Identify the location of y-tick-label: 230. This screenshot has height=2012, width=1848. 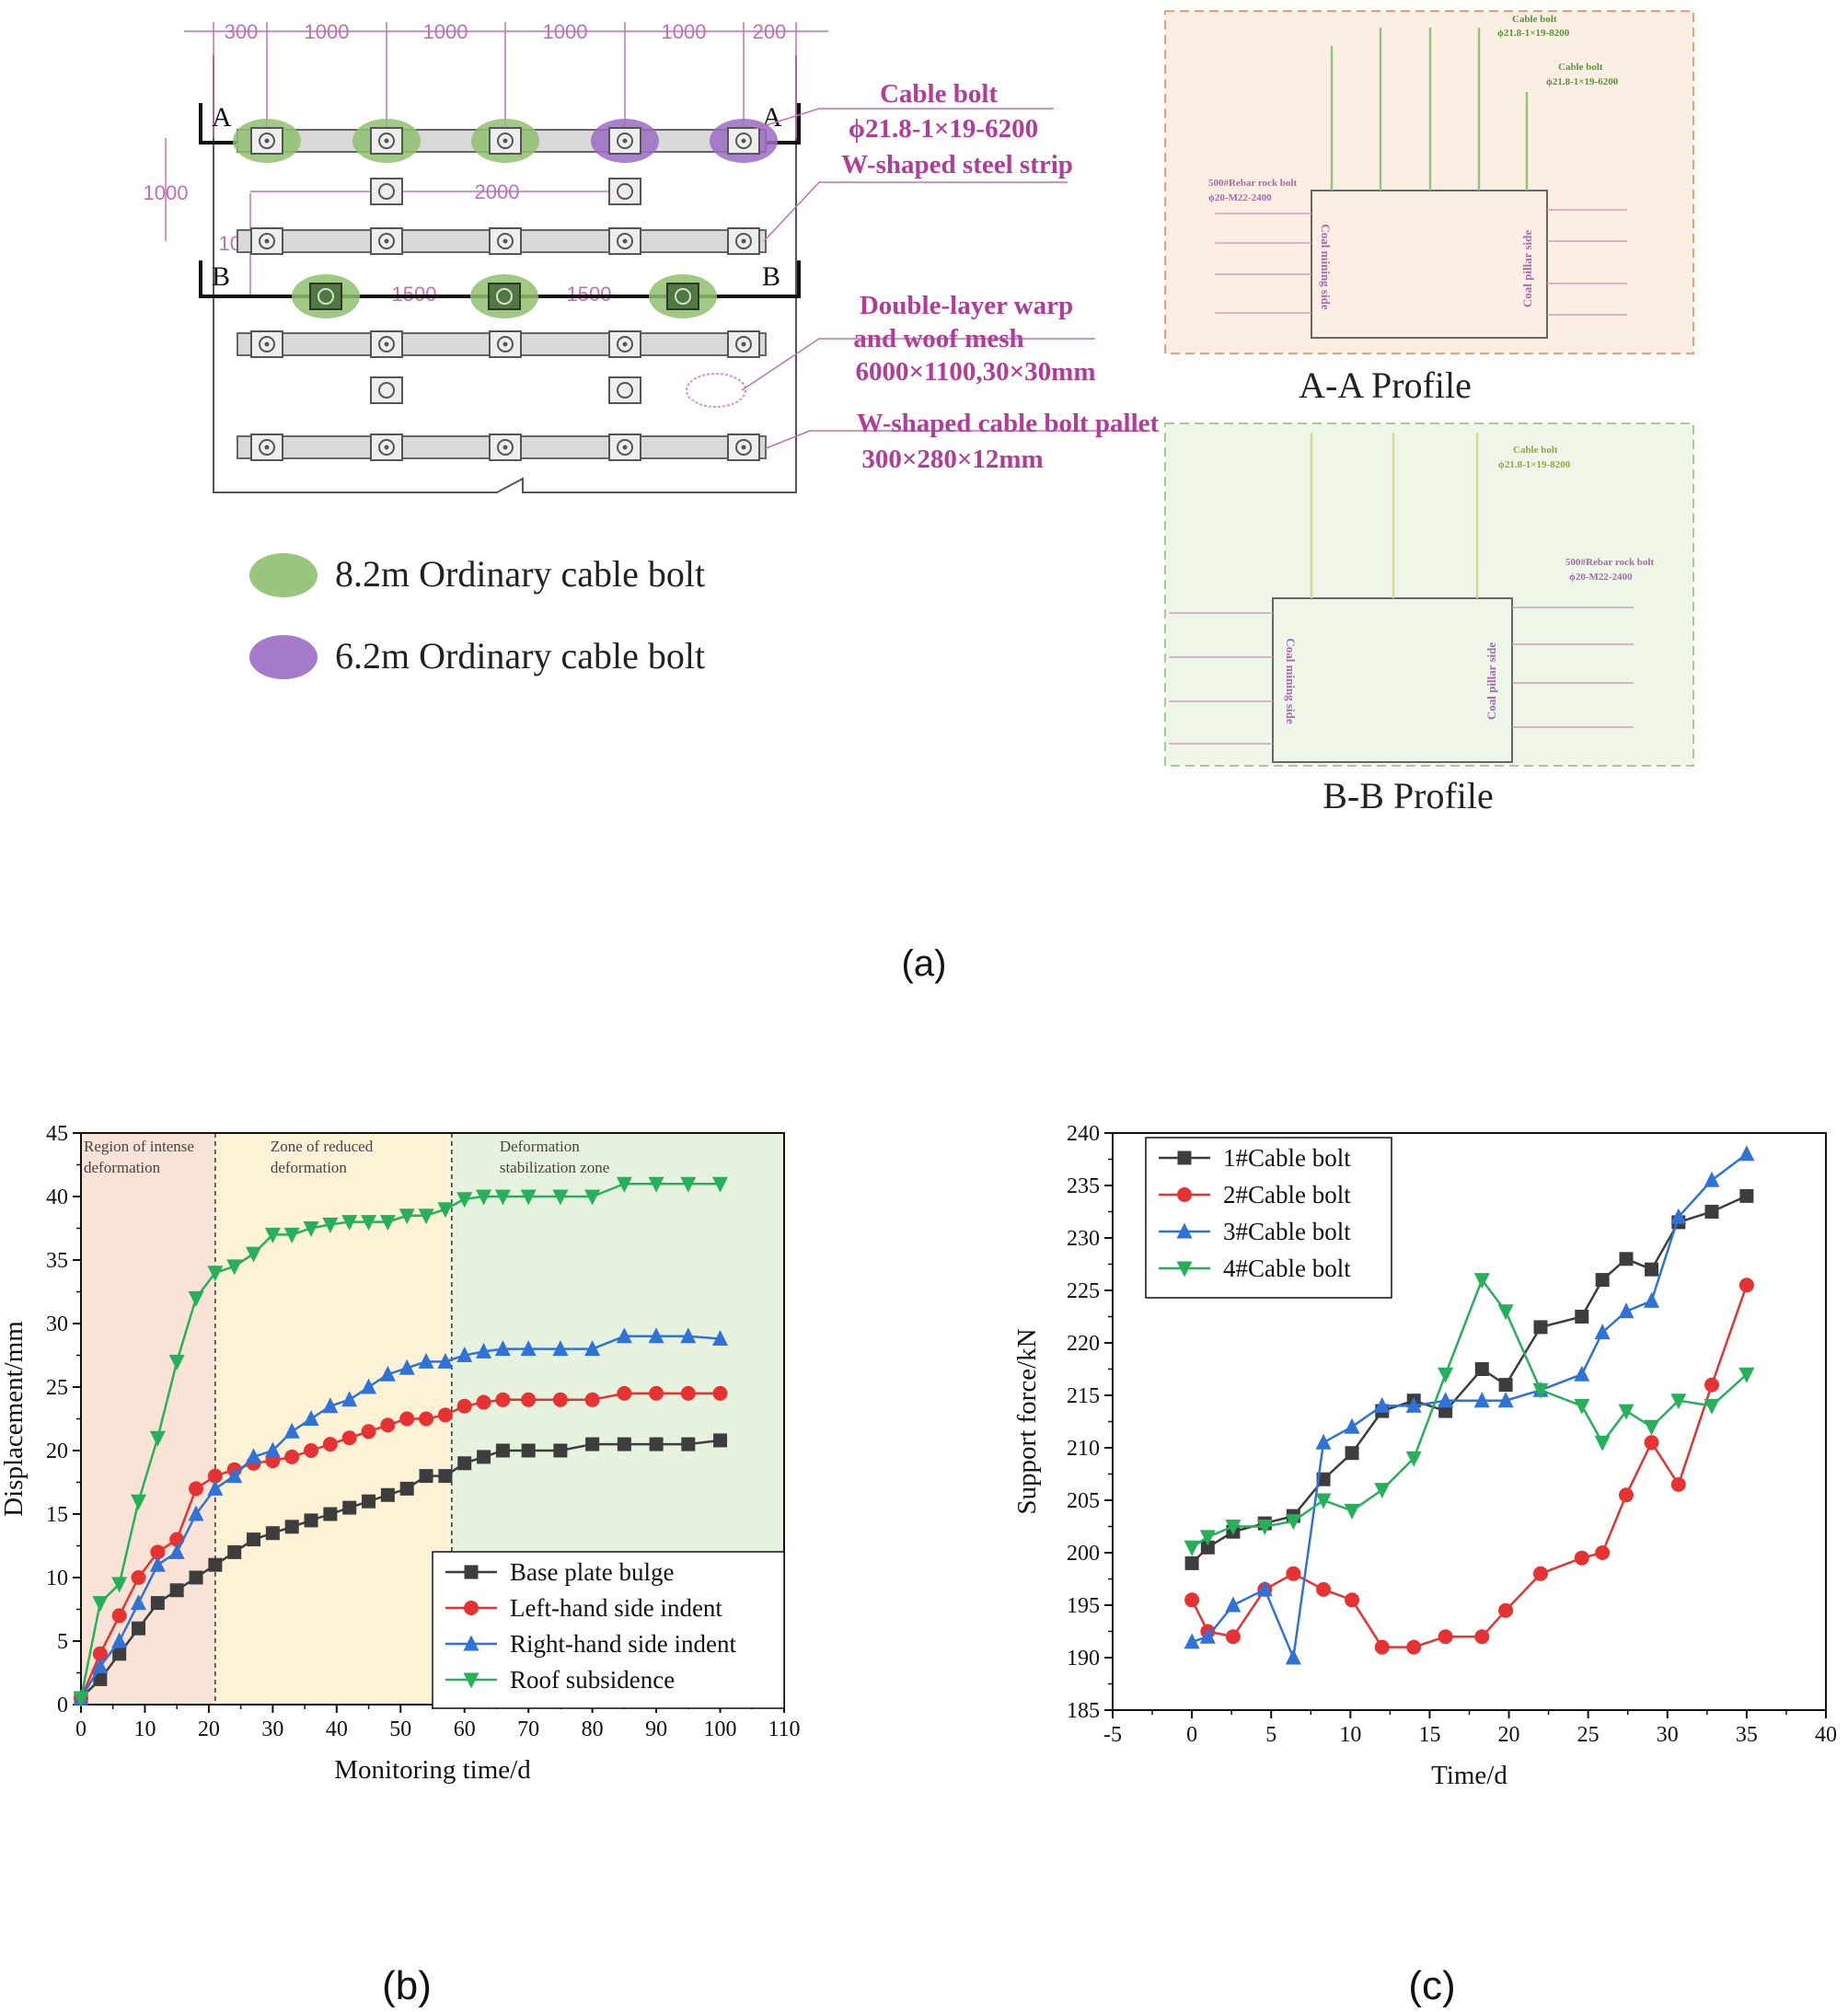
(1083, 1239).